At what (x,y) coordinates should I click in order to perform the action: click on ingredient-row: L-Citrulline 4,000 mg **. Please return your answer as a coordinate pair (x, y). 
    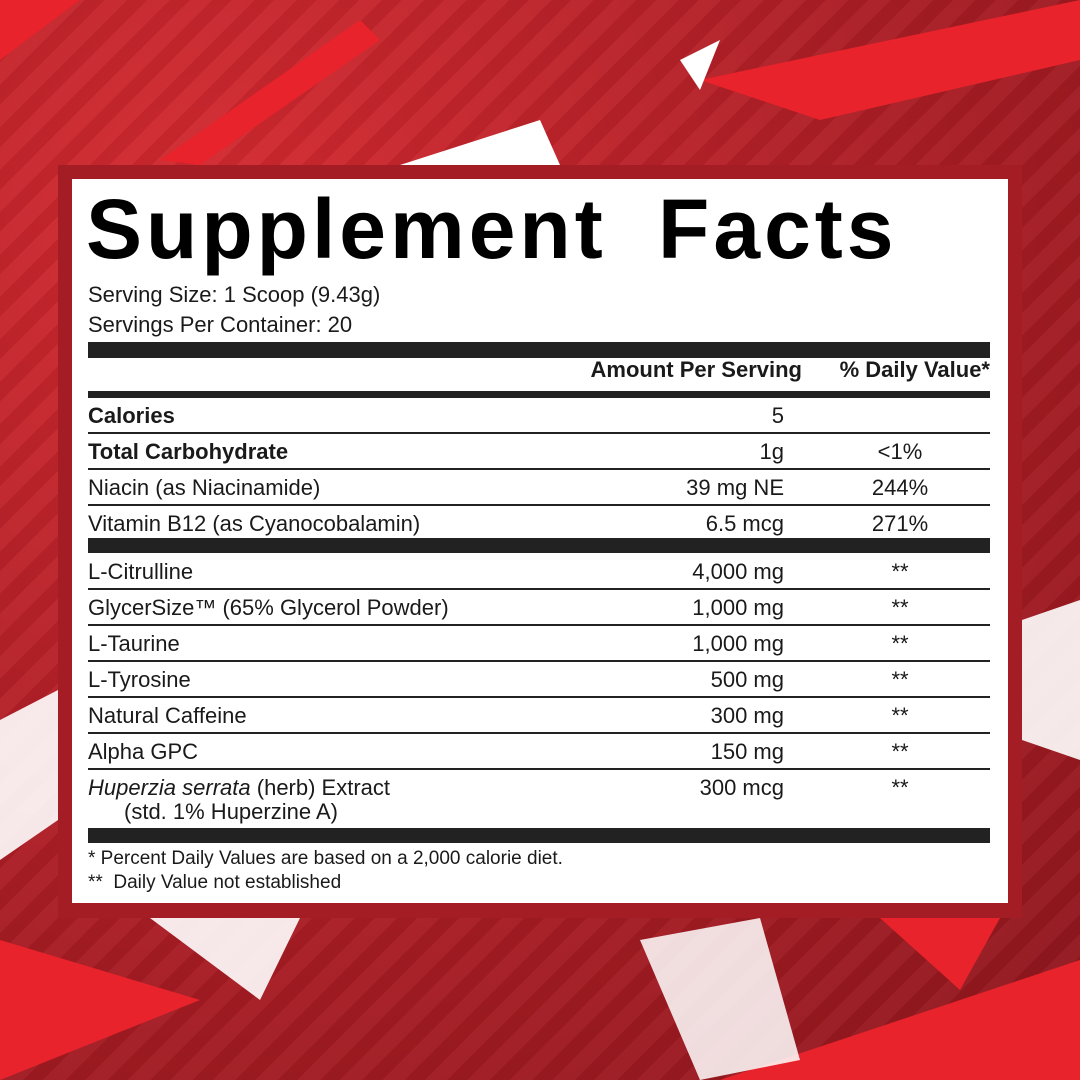
    Looking at the image, I should click on (539, 572).